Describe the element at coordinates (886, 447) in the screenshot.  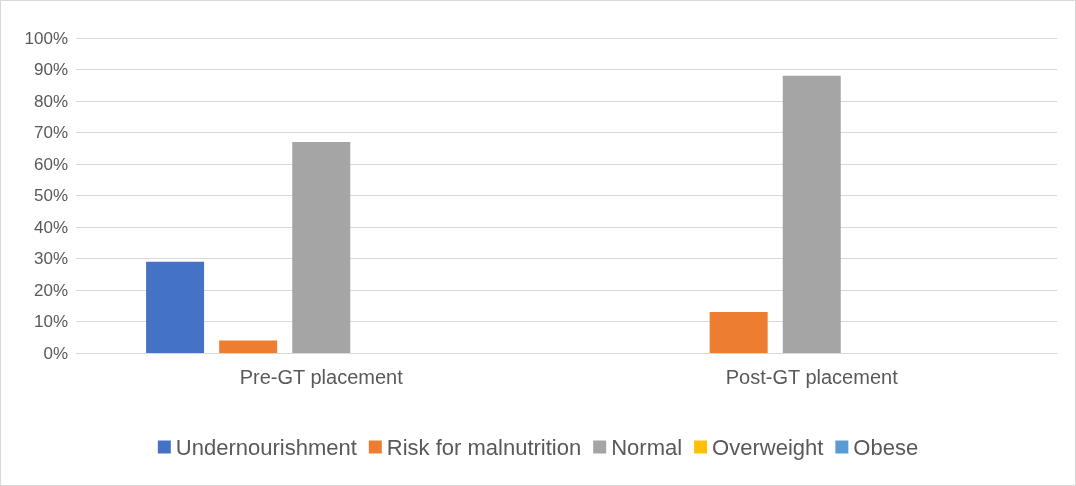
I see `legend-label: Obese` at that location.